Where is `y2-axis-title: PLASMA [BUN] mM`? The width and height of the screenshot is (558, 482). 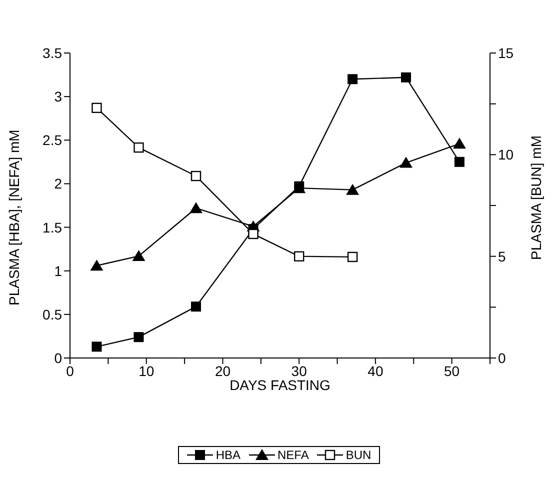 y2-axis-title: PLASMA [BUN] mM is located at coordinates (536, 198).